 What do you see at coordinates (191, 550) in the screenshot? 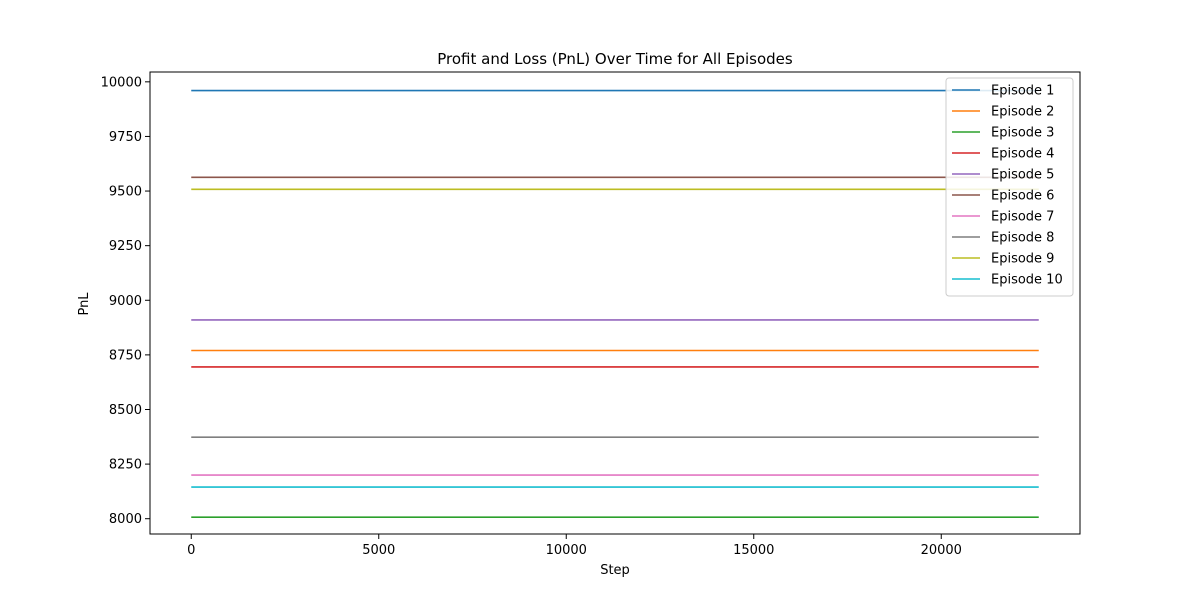
I see `x-tick-label: 0` at bounding box center [191, 550].